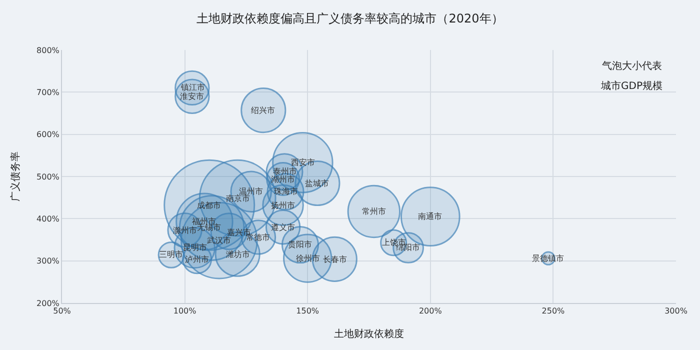 The image size is (700, 350). Describe the element at coordinates (48, 50) in the screenshot. I see `y-tick-label: 800%` at that location.